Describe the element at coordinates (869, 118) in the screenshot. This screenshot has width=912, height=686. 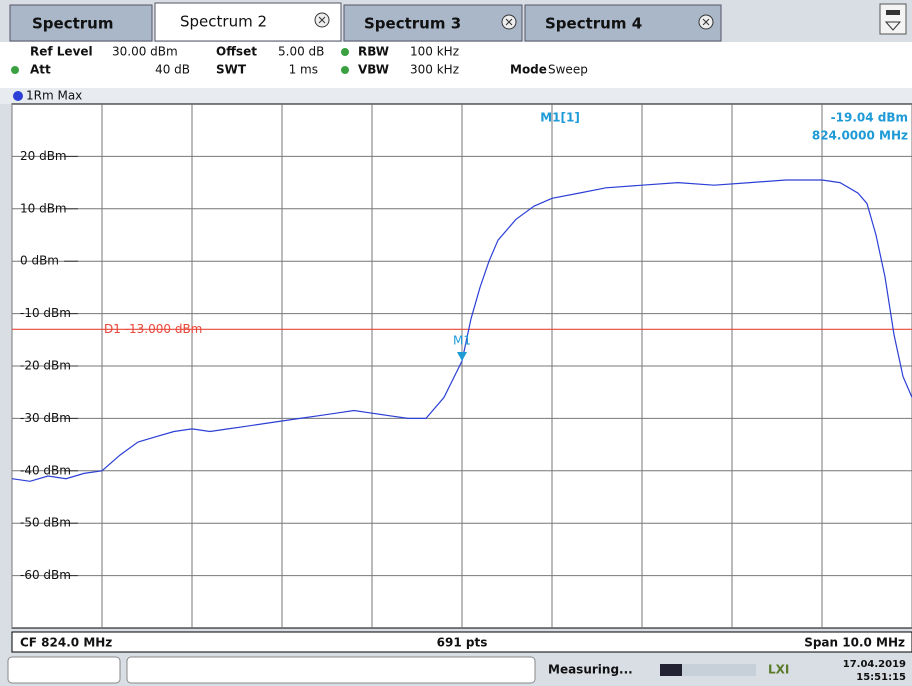
I see `marker-readout-value: -19.04 dBm` at that location.